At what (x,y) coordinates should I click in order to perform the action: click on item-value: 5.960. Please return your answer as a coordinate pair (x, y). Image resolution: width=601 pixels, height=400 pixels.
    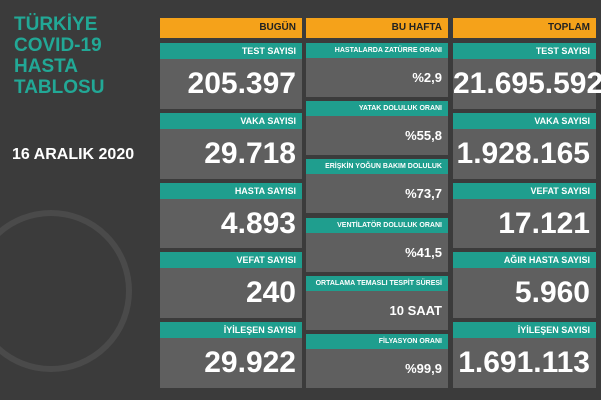
    Looking at the image, I should click on (524, 293).